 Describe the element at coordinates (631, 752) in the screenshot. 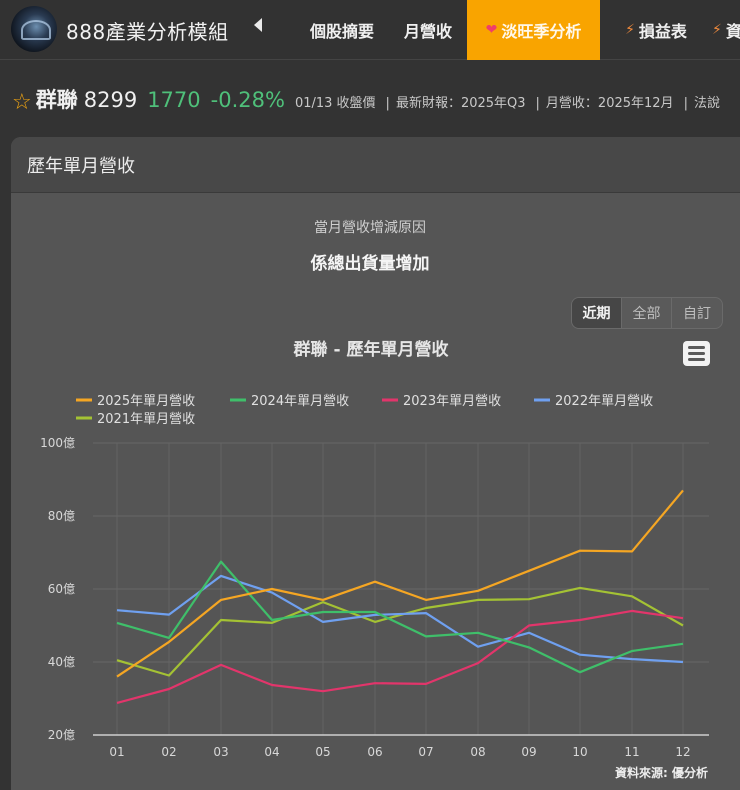

I see `x-tick-label: 11` at that location.